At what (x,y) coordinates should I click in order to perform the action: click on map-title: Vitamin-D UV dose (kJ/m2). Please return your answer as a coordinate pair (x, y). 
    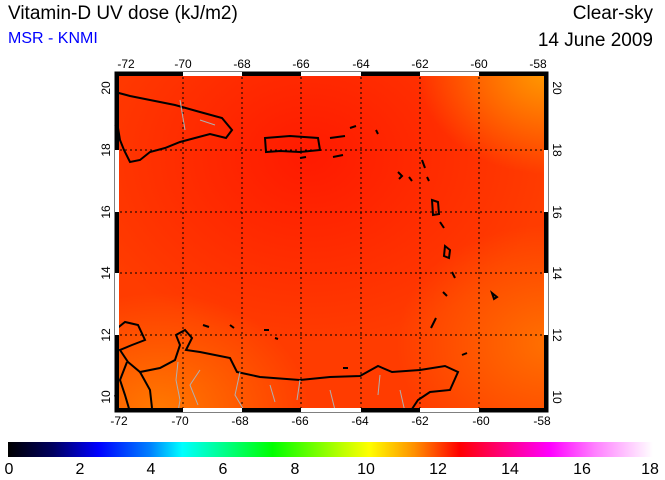
    Looking at the image, I should click on (123, 13).